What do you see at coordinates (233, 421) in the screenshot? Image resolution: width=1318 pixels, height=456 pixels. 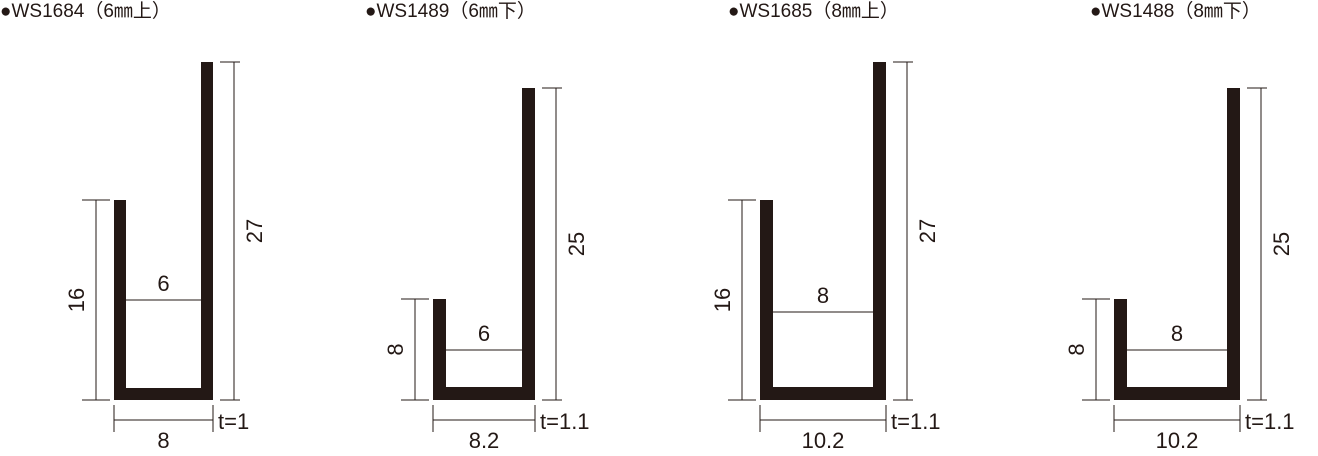 I see `thickness-label: t=1` at bounding box center [233, 421].